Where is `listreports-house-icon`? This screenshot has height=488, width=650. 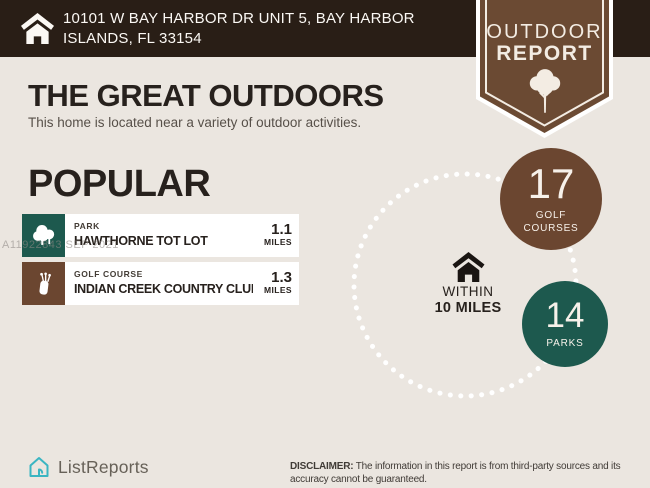
listreports-house-icon is located at coordinates (39, 467).